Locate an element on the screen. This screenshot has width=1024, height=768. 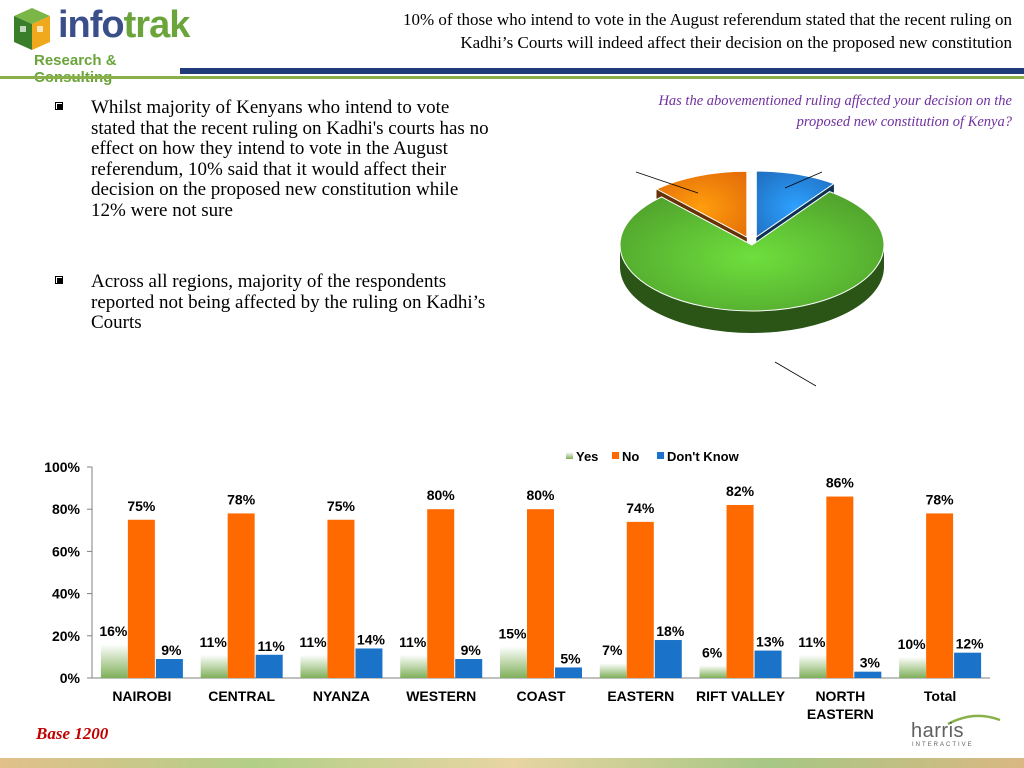
x-tick-label: WESTERN is located at coordinates (441, 696).